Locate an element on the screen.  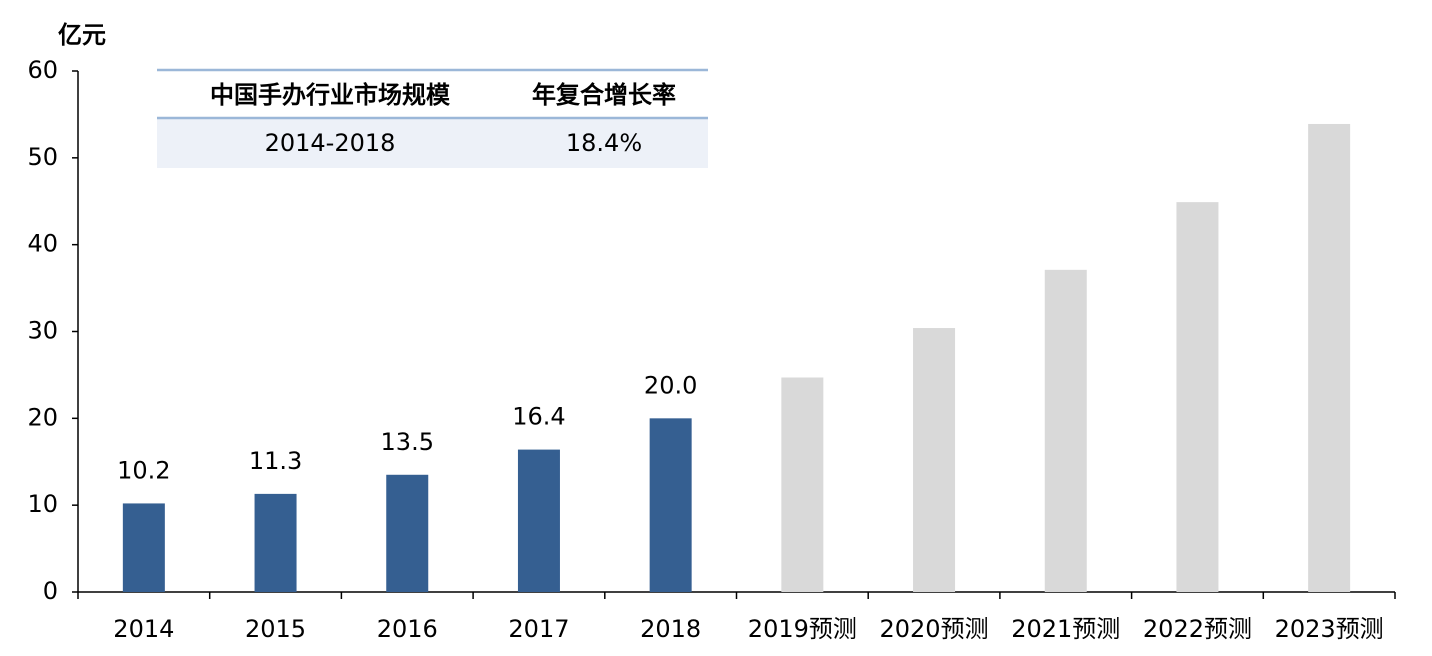
y-axis-label: 亿元 is located at coordinates (82, 35).